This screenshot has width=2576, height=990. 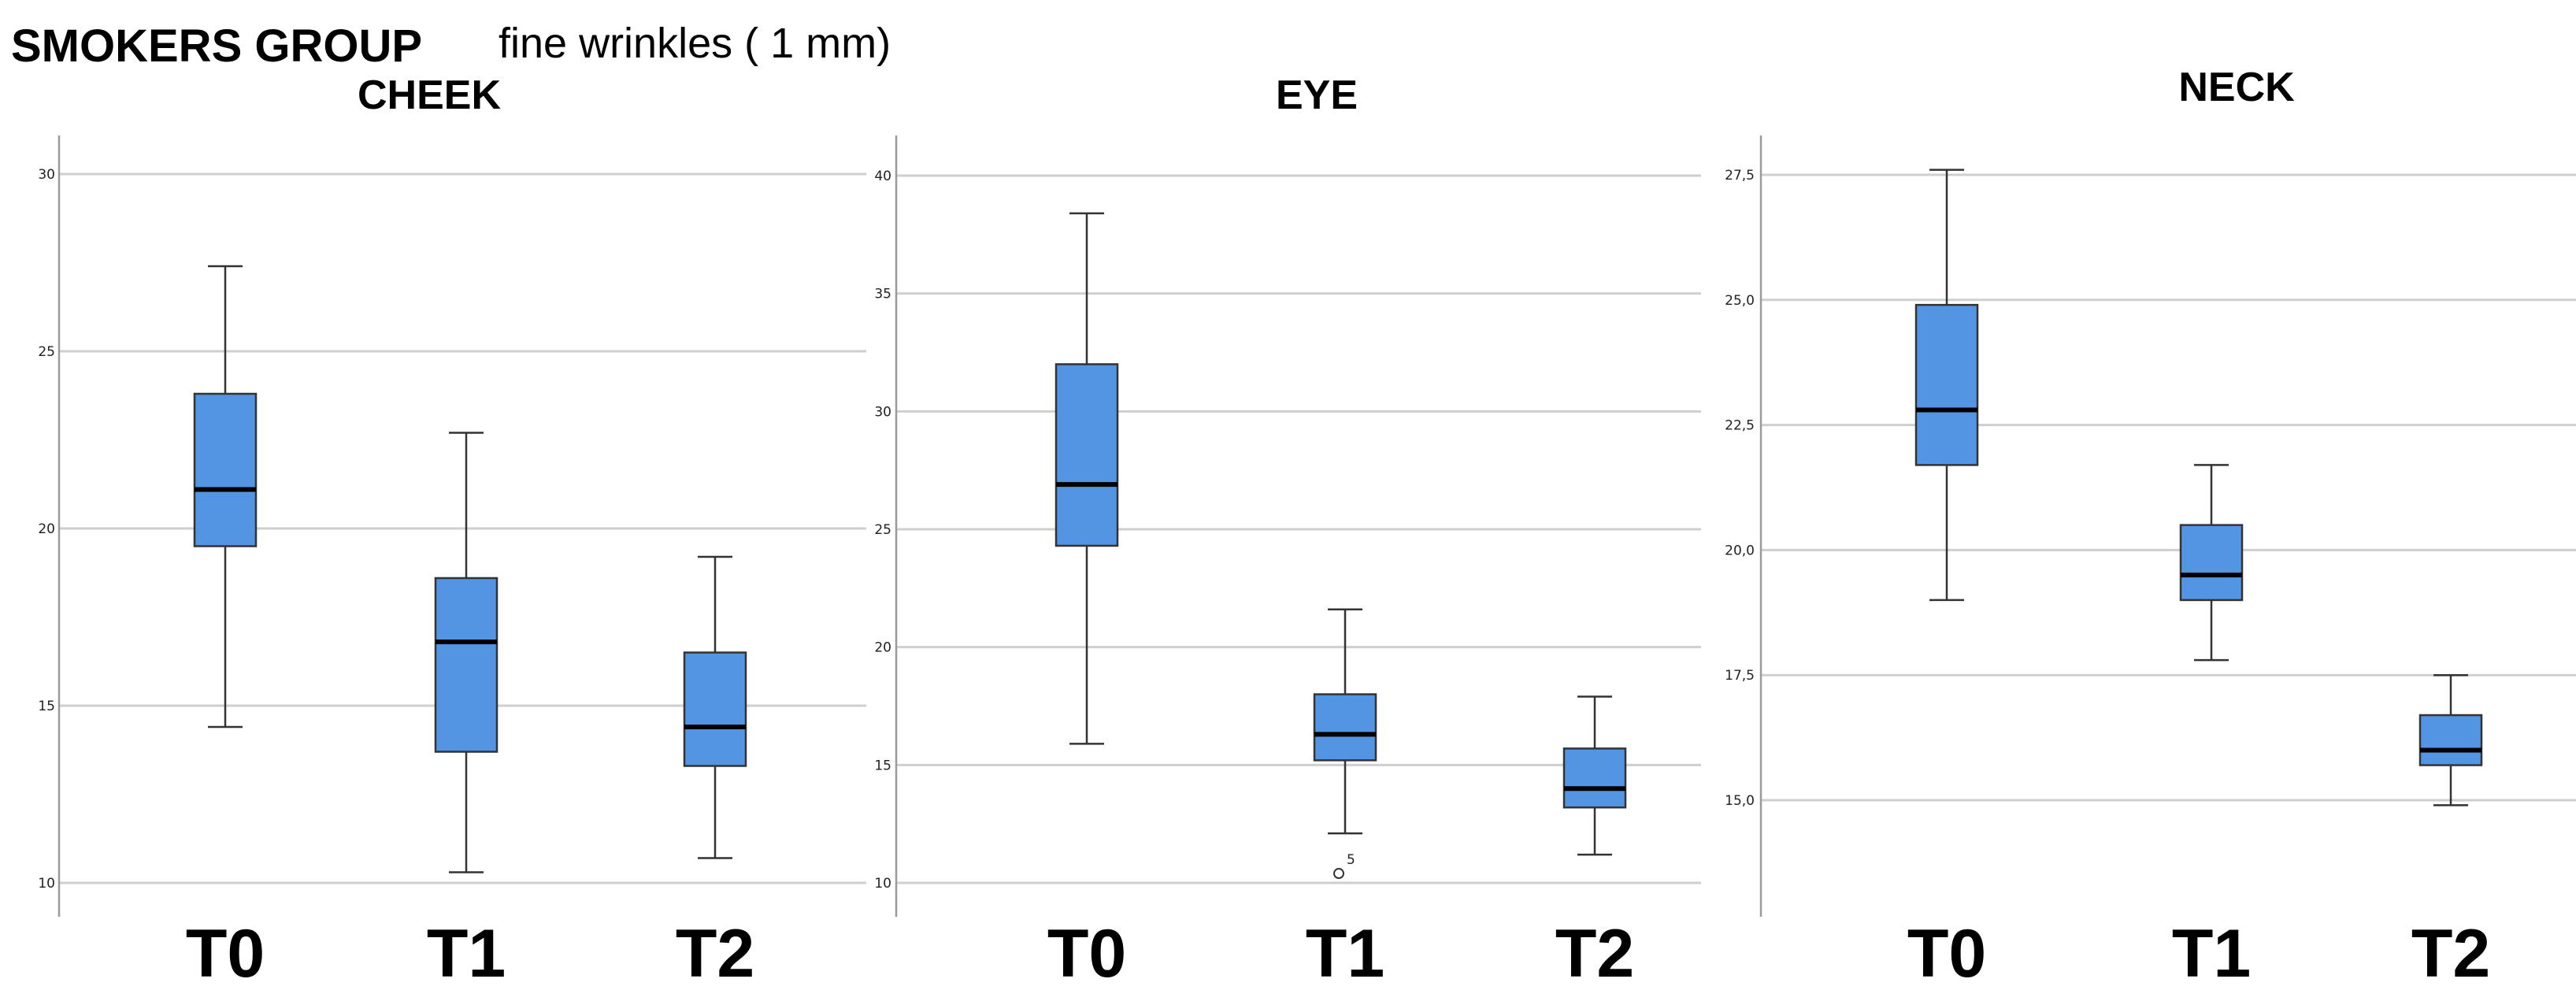 I want to click on figure-title: SMOKERS GROUP, so click(x=216, y=46).